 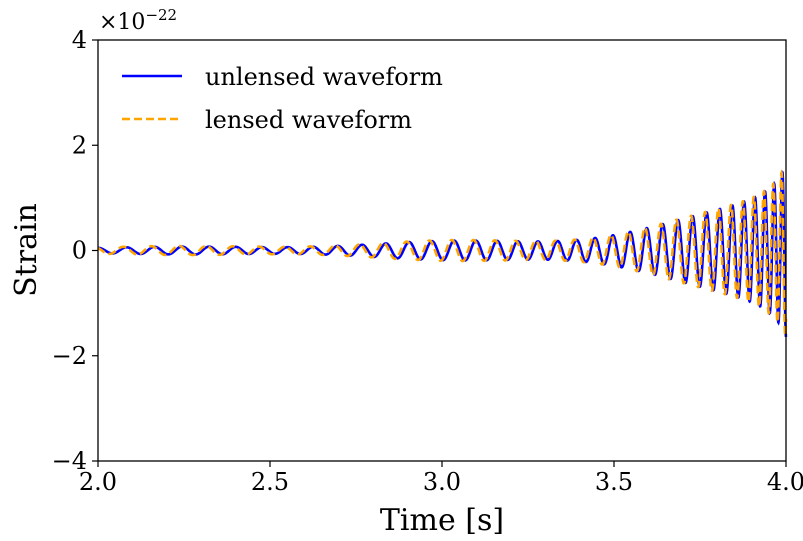 What do you see at coordinates (79, 251) in the screenshot?
I see `y-tick-label: 0` at bounding box center [79, 251].